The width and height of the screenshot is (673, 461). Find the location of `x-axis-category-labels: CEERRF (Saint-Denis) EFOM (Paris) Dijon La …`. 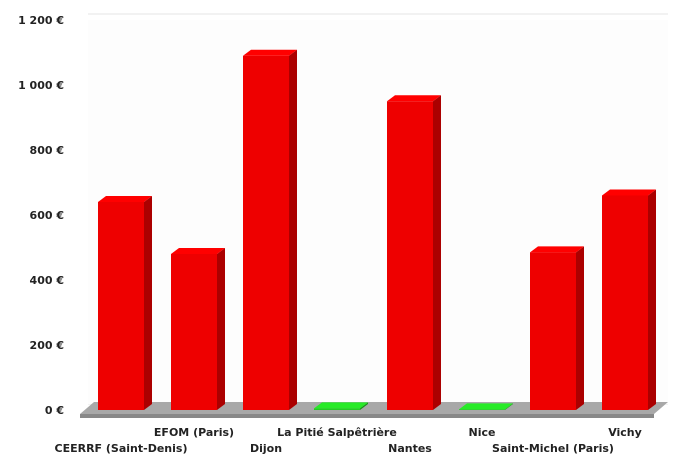

x-axis-category-labels: CEERRF (Saint-Denis) EFOM (Paris) Dijon La … is located at coordinates (348, 440).